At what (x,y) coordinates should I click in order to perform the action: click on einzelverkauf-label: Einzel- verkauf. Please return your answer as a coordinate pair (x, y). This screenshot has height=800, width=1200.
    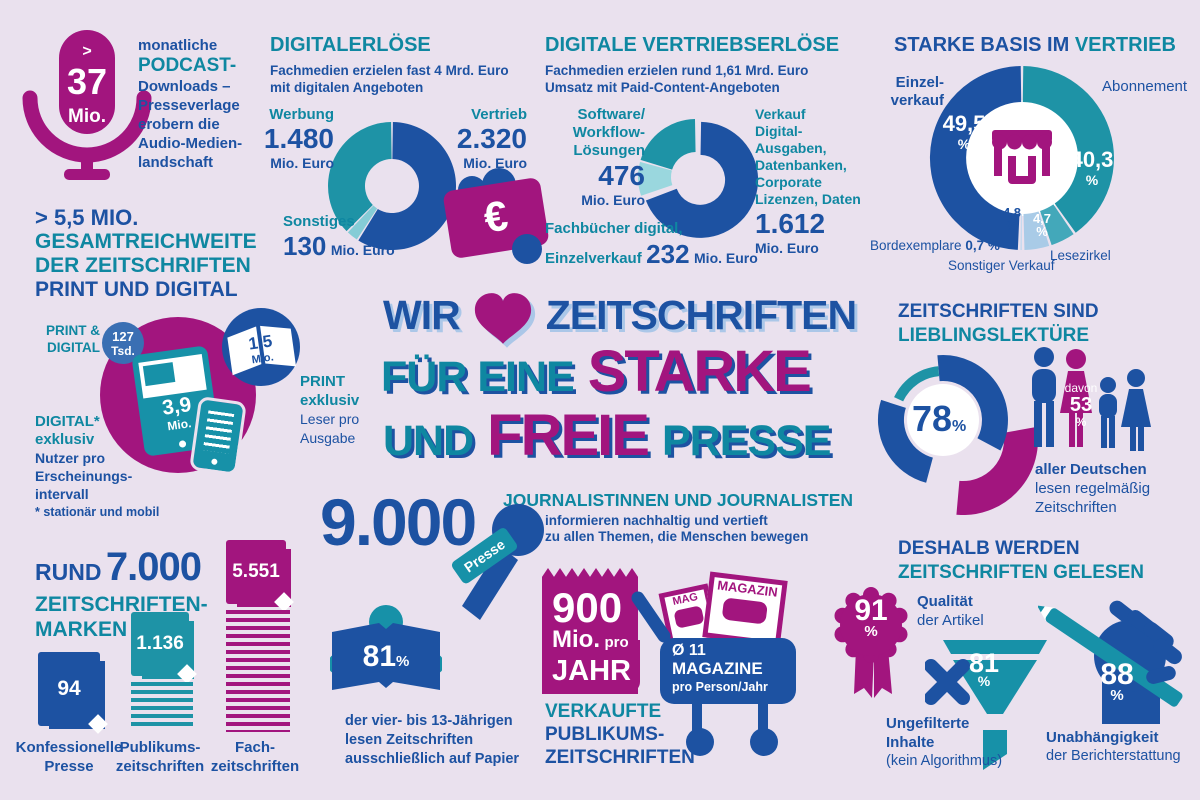
    Looking at the image, I should click on (908, 92).